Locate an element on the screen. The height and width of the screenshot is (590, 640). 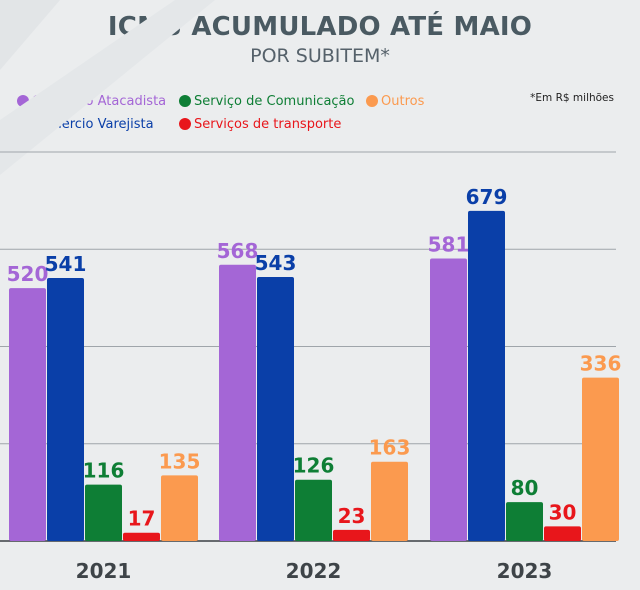
legend-item-outros: Outros is located at coordinates (395, 101).